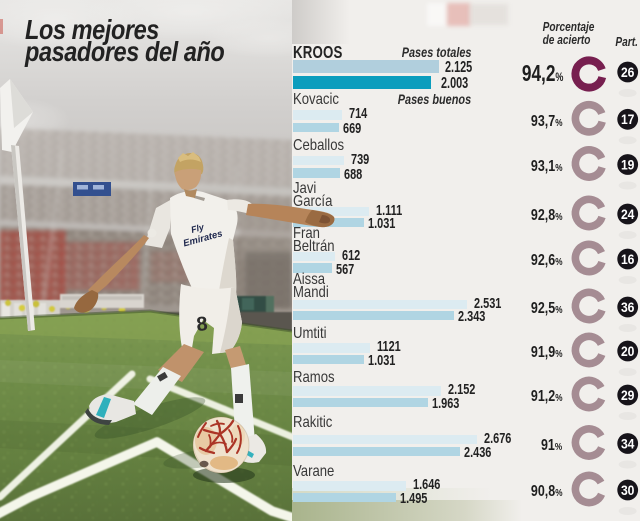  I want to click on svg-text: Fly, so click(198, 228).